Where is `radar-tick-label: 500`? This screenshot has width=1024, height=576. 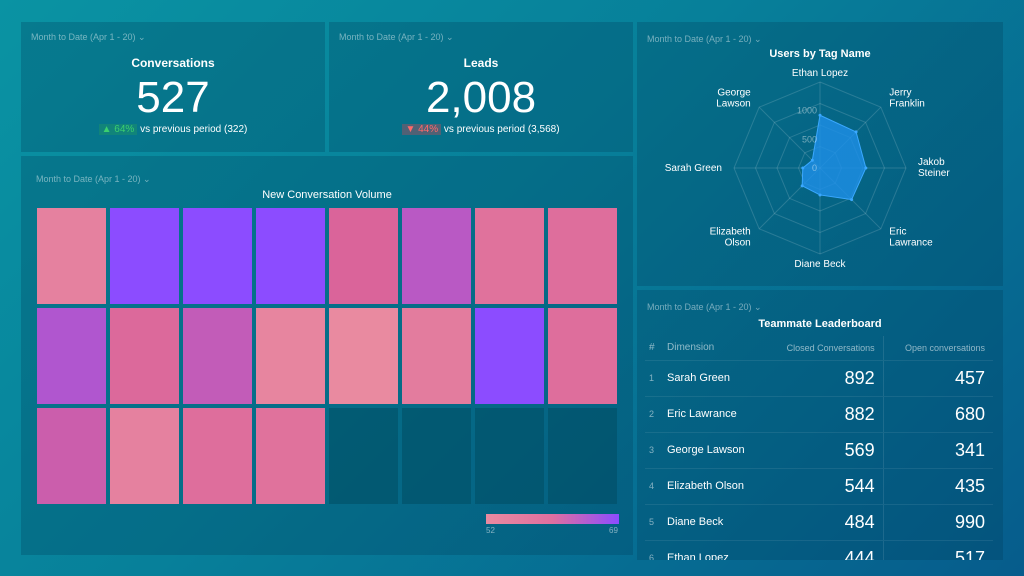
radar-tick-label: 500 is located at coordinates (809, 139).